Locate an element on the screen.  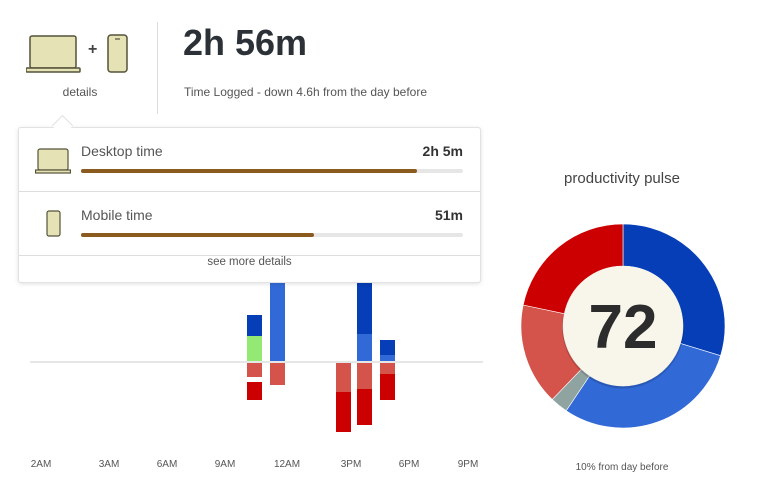
center-circle is located at coordinates (623, 326).